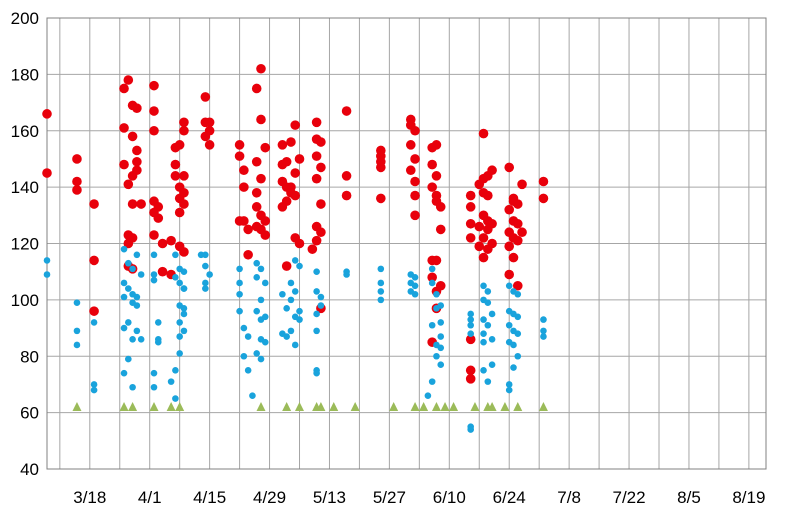 The height and width of the screenshot is (521, 800). What do you see at coordinates (25, 131) in the screenshot?
I see `y-tick-label: 160` at bounding box center [25, 131].